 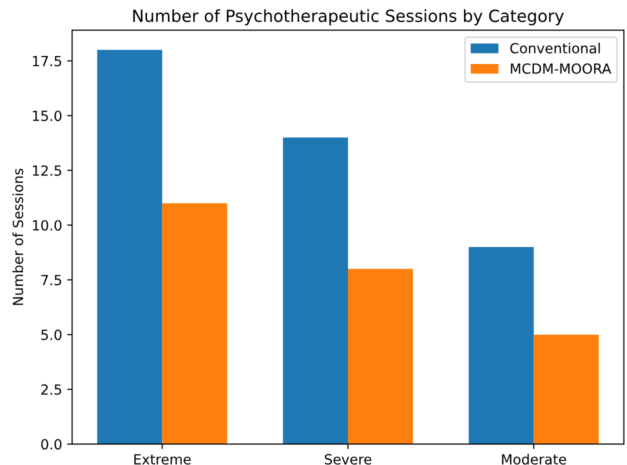 What do you see at coordinates (348, 17) in the screenshot?
I see `chart-title: Number of Psychotherapeutic Sessions by Category` at bounding box center [348, 17].